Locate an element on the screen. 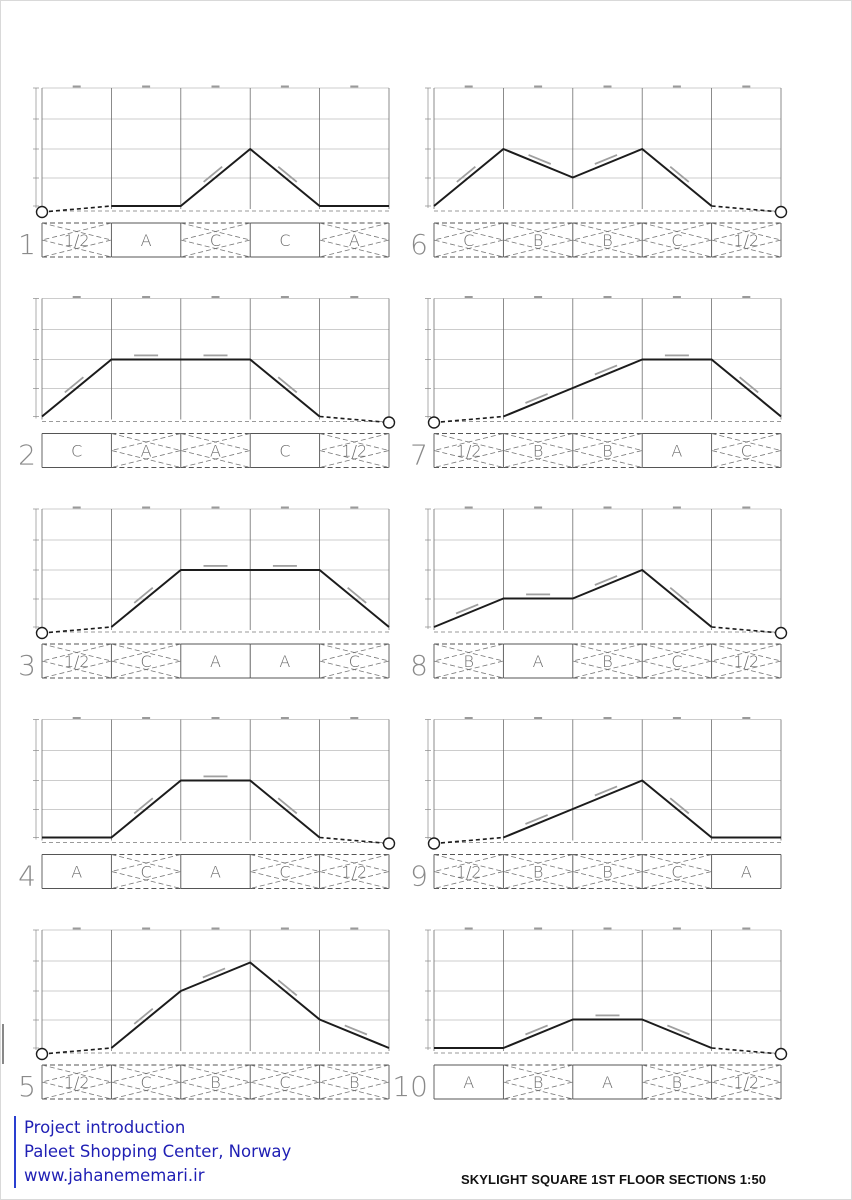  panel-strip: C B B C 1/2 is located at coordinates (607, 240).